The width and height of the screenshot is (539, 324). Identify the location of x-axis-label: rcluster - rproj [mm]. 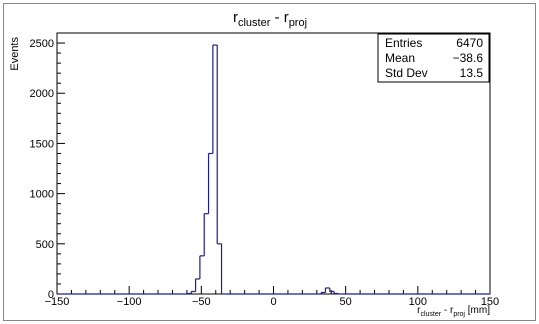
(453, 311).